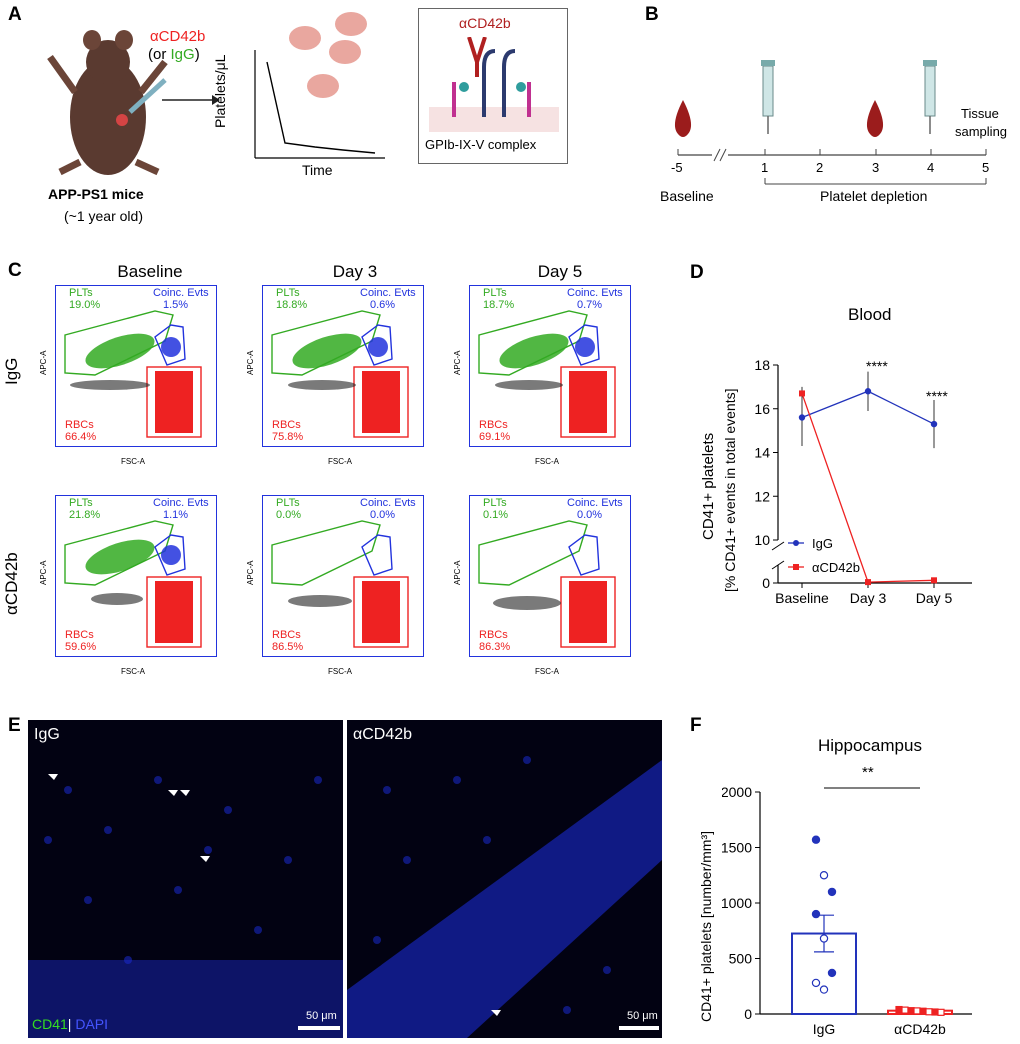 The image size is (1020, 1044). Describe the element at coordinates (652, 14) in the screenshot. I see `panel-letter-b: B` at that location.